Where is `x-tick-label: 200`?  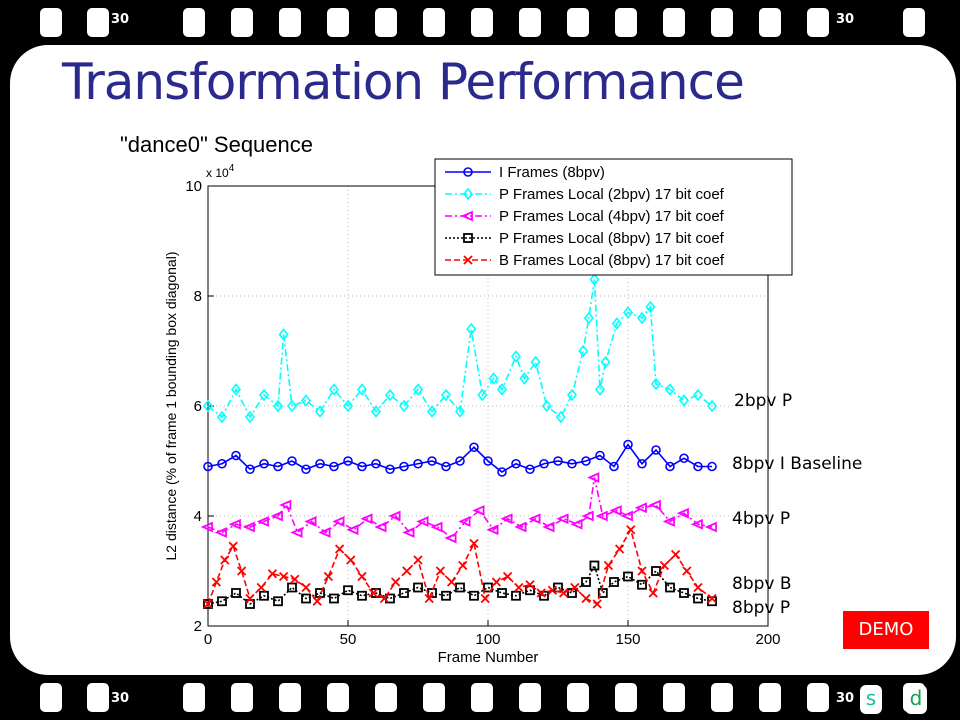
x-tick-label: 200 is located at coordinates (767, 639).